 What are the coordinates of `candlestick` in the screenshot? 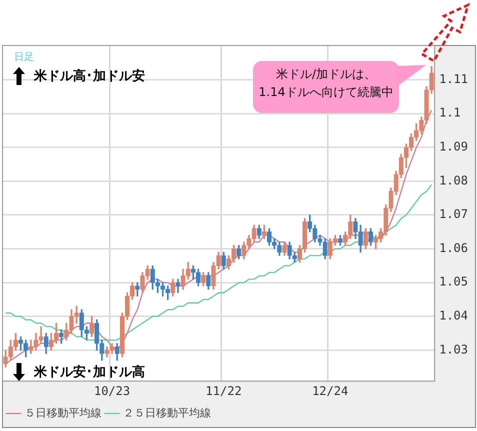 It's located at (41, 335).